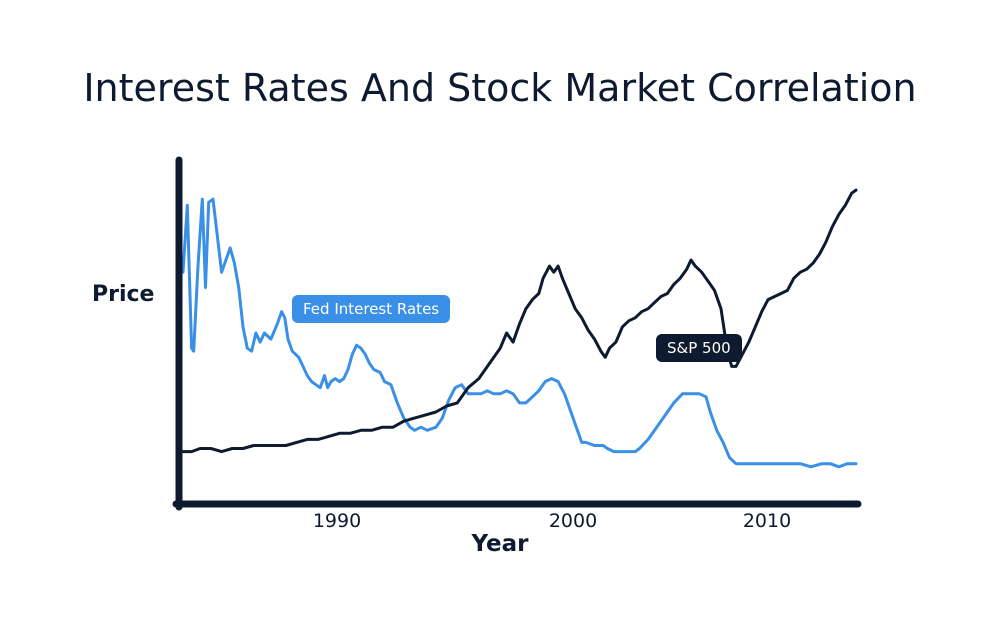 The height and width of the screenshot is (620, 1000). I want to click on x-tick-2010: 2010, so click(767, 521).